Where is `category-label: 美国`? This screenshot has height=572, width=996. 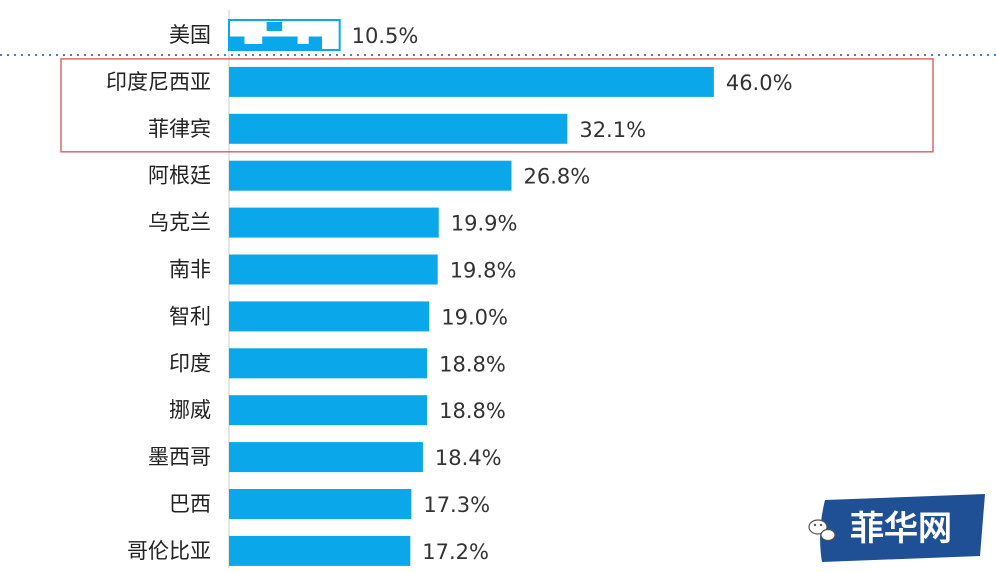
category-label: 美国 is located at coordinates (190, 35).